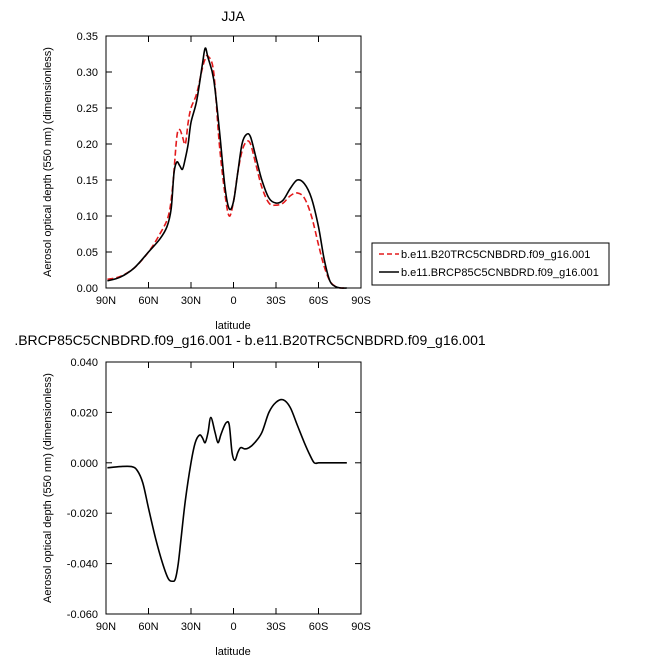 The width and height of the screenshot is (659, 664). What do you see at coordinates (87, 289) in the screenshot?
I see `top-y-tick-label: 0.00` at bounding box center [87, 289].